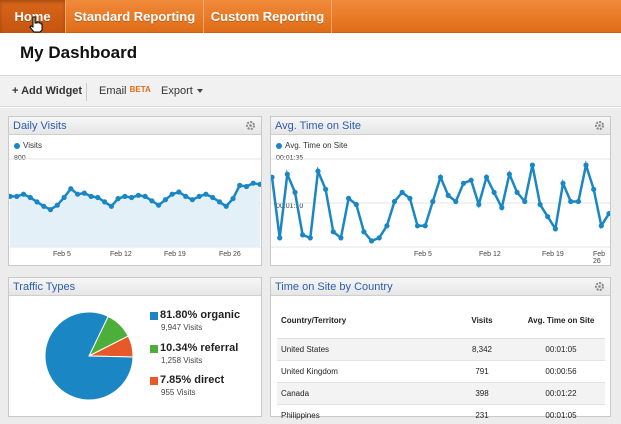  I want to click on tab-custom-reporting: Custom Reporting, so click(268, 16).